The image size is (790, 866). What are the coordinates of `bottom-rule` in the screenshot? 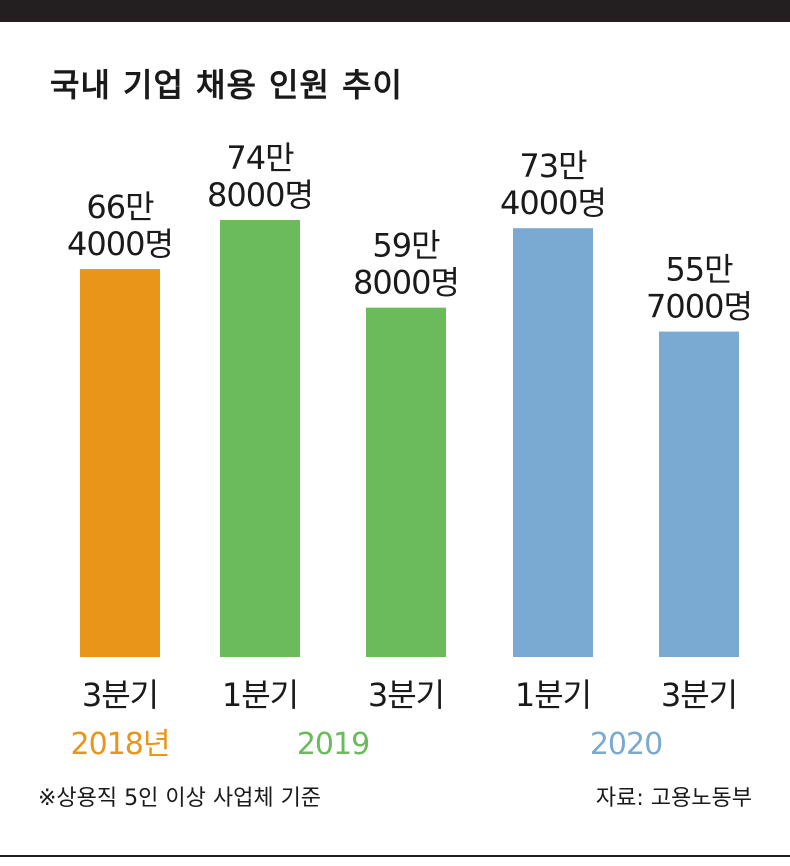 It's located at (395, 856).